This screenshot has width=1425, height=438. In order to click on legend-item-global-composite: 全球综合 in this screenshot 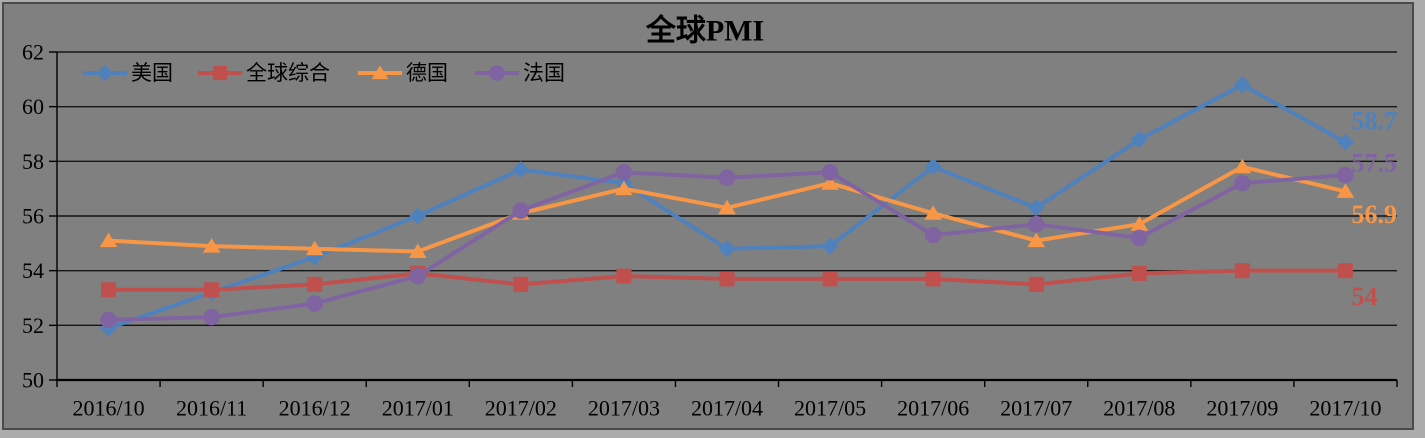, I will do `click(264, 73)`.